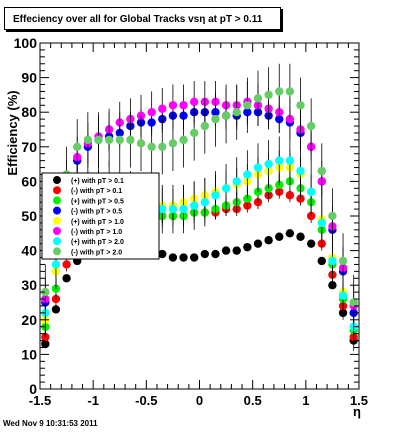 This screenshot has width=400, height=433. Describe the element at coordinates (29, 147) in the screenshot. I see `y-tick-label: 70` at that location.